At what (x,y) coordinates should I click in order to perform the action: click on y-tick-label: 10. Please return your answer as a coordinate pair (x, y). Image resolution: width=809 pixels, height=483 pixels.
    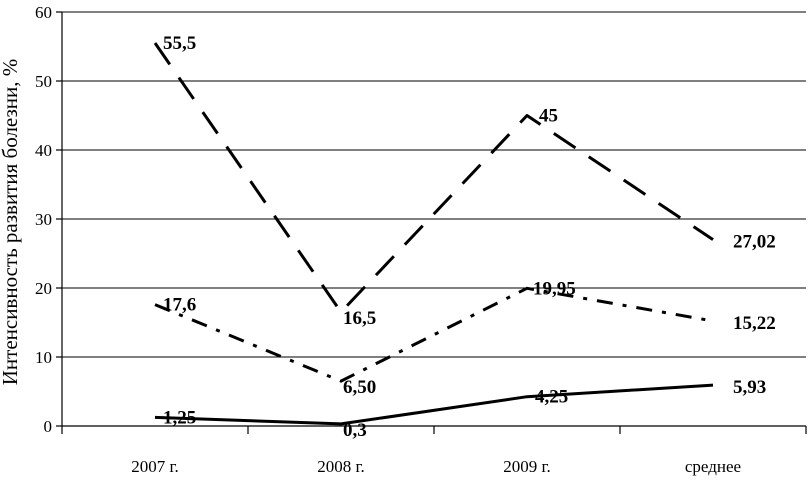
    Looking at the image, I should click on (43, 357).